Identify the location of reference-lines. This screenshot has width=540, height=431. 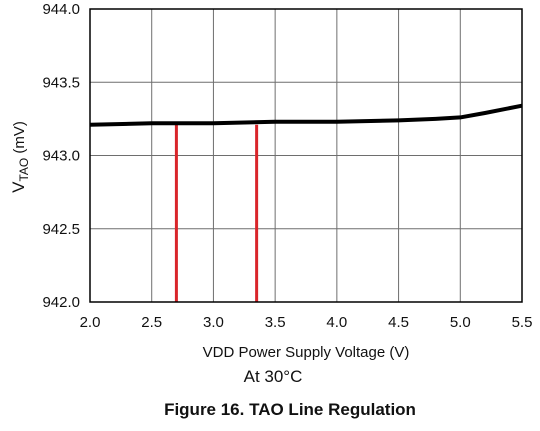
(216, 213).